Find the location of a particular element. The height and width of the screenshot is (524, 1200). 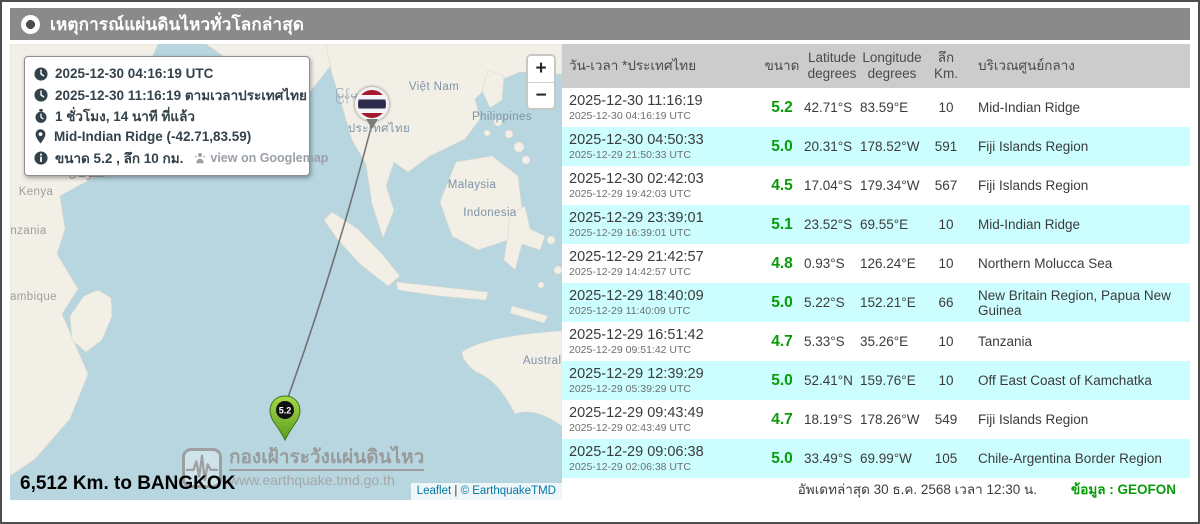

col-header-longitude: Longitude degrees is located at coordinates (892, 66).